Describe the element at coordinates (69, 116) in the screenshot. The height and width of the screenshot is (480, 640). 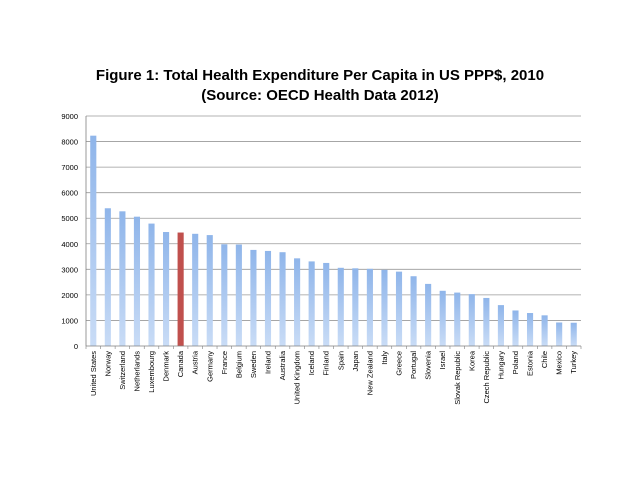
I see `y-tick-label: 9000` at that location.